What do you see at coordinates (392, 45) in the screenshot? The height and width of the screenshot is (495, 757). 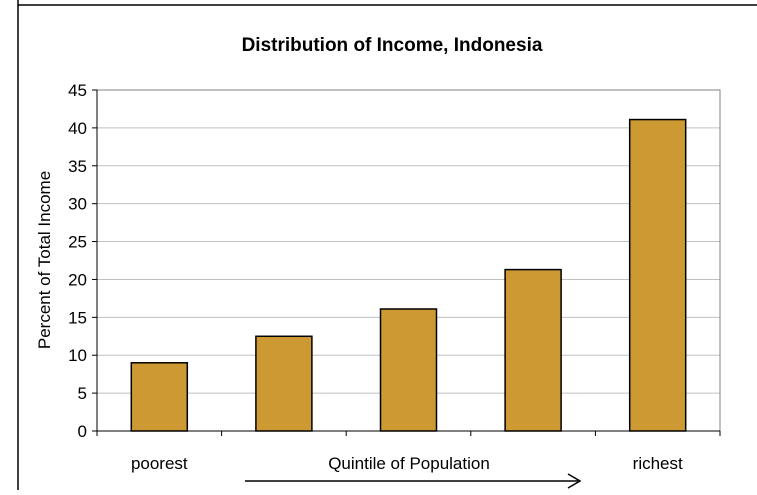 I see `chart-title: Distribution of Income, Indonesia` at bounding box center [392, 45].